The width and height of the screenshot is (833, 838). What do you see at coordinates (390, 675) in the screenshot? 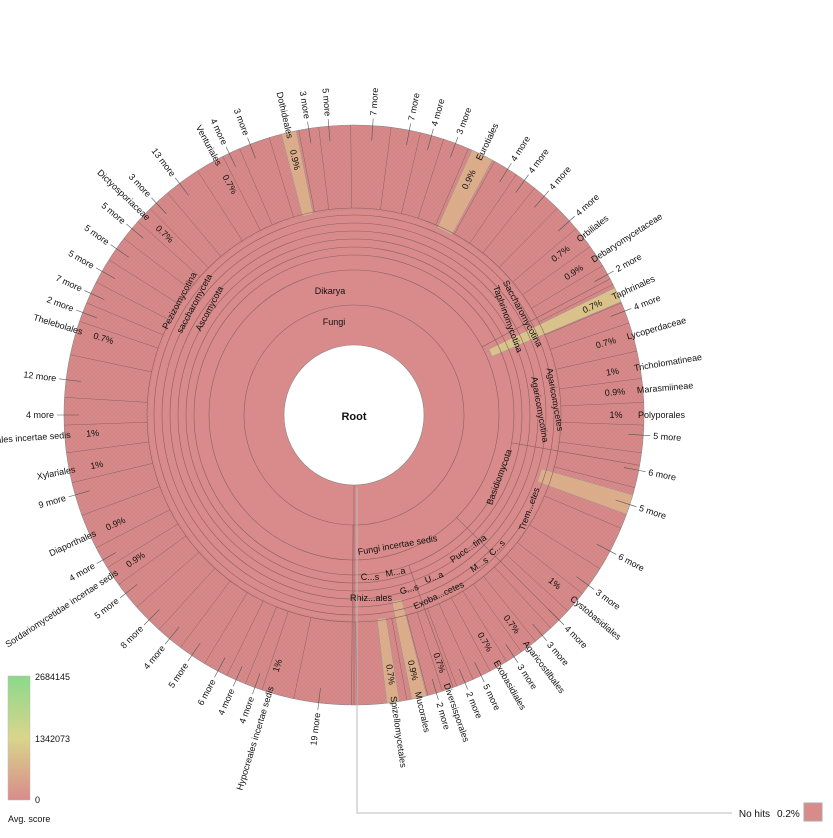
I see `segment-percent: 0.7%` at bounding box center [390, 675].